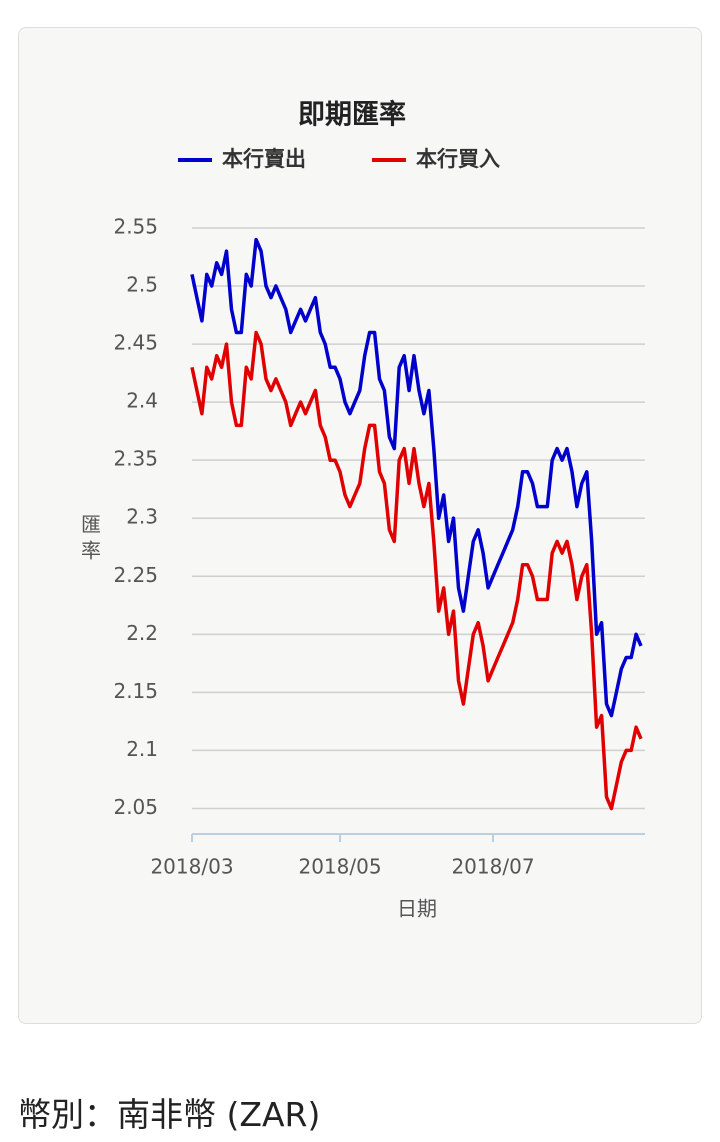 Image resolution: width=720 pixels, height=1142 pixels. What do you see at coordinates (135, 227) in the screenshot?
I see `y-tick-label: 2.55` at bounding box center [135, 227].